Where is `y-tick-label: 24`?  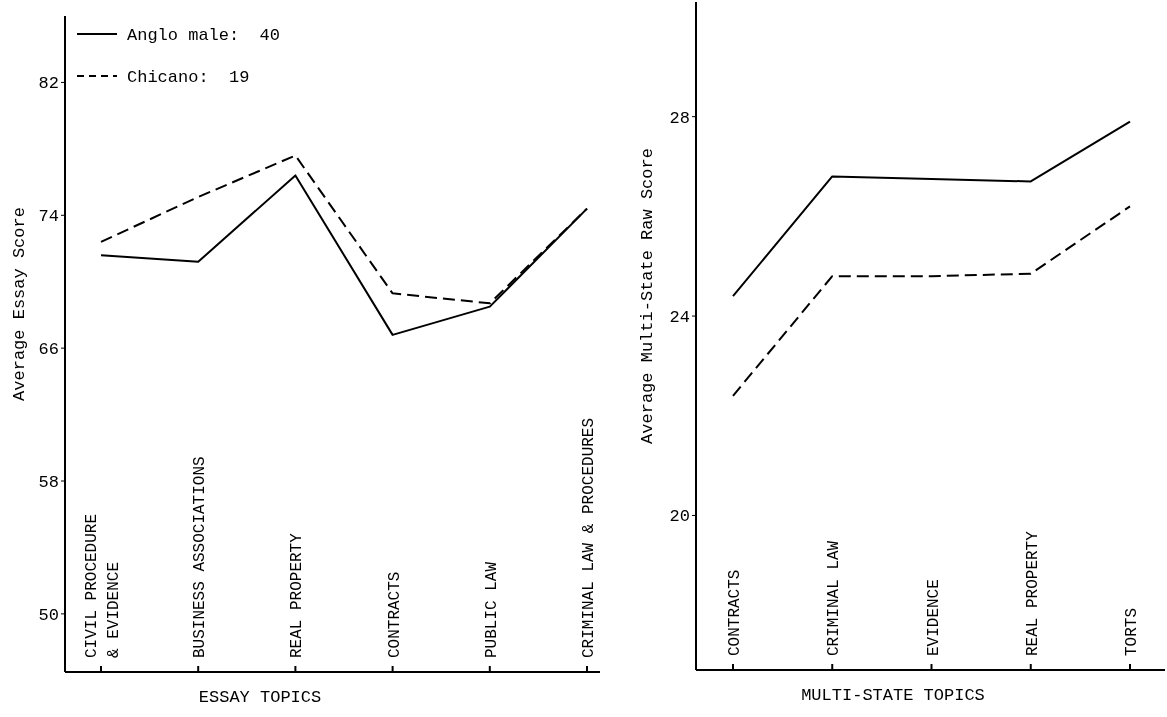 y-tick-label: 24 is located at coordinates (679, 318).